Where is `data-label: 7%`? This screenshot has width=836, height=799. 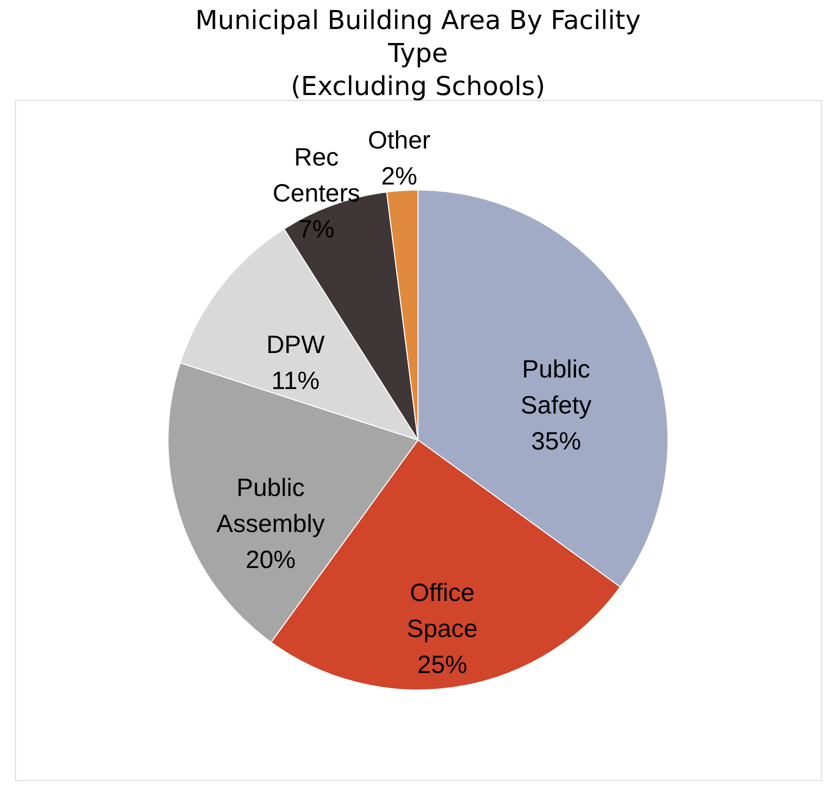 data-label: 7% is located at coordinates (316, 230).